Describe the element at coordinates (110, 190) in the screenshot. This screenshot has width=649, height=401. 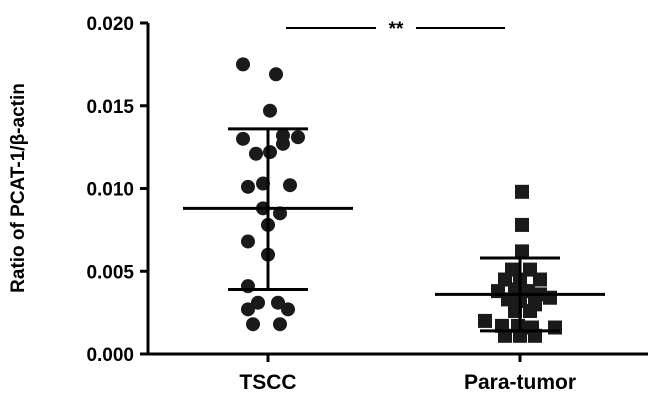
I see `y-tick-label: 0.010` at that location.